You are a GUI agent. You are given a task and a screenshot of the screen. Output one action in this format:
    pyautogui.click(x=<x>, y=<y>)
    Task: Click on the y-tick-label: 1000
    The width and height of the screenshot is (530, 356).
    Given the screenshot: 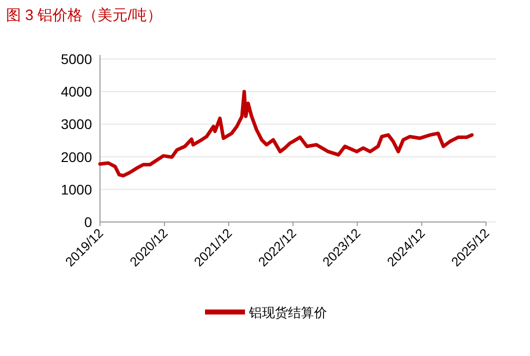 What is the action you would take?
    pyautogui.click(x=76, y=189)
    